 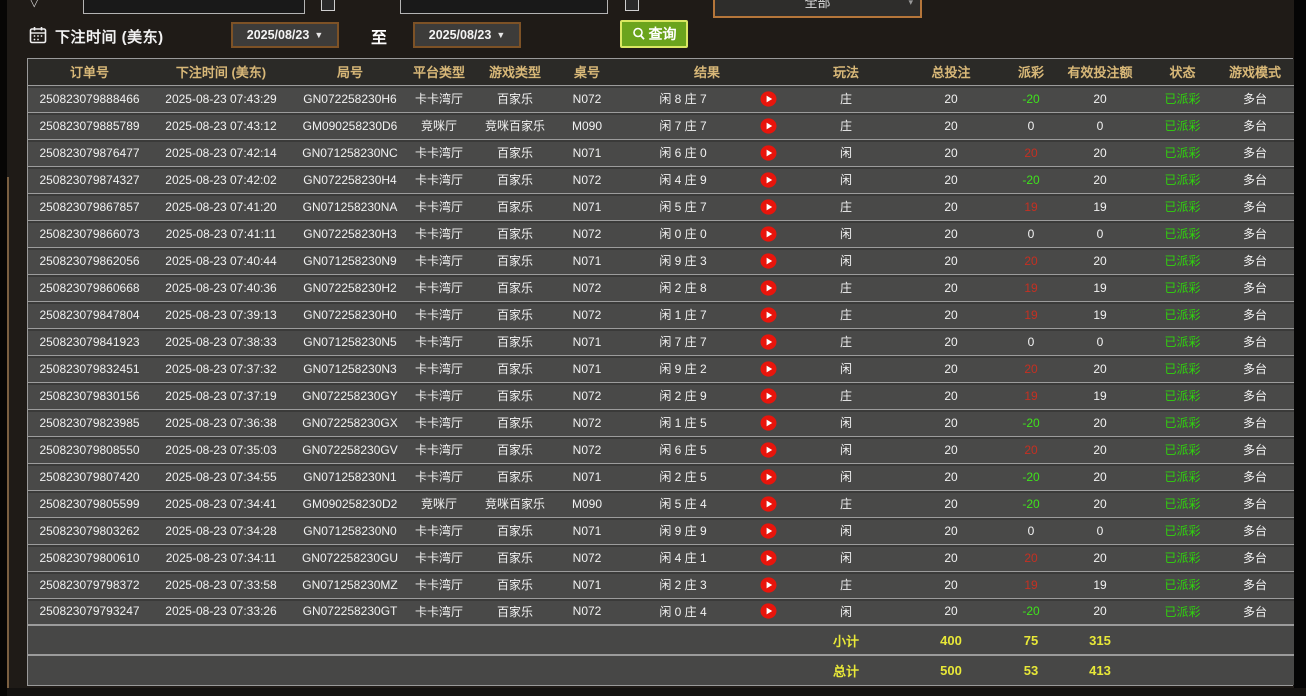 I want to click on cell-round-id: GN072258230H3, so click(x=350, y=233).